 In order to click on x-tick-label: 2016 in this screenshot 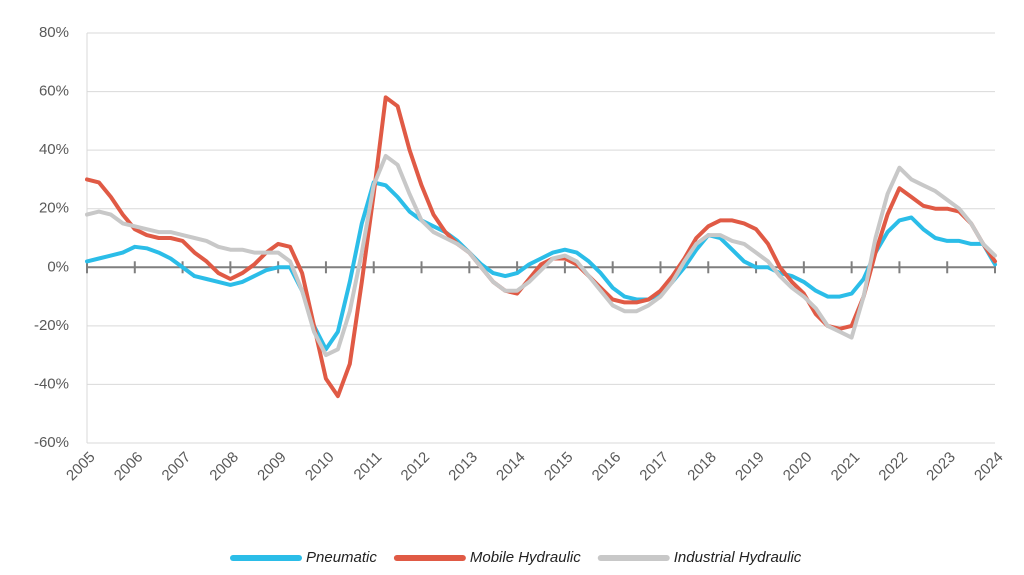, I will do `click(607, 467)`.